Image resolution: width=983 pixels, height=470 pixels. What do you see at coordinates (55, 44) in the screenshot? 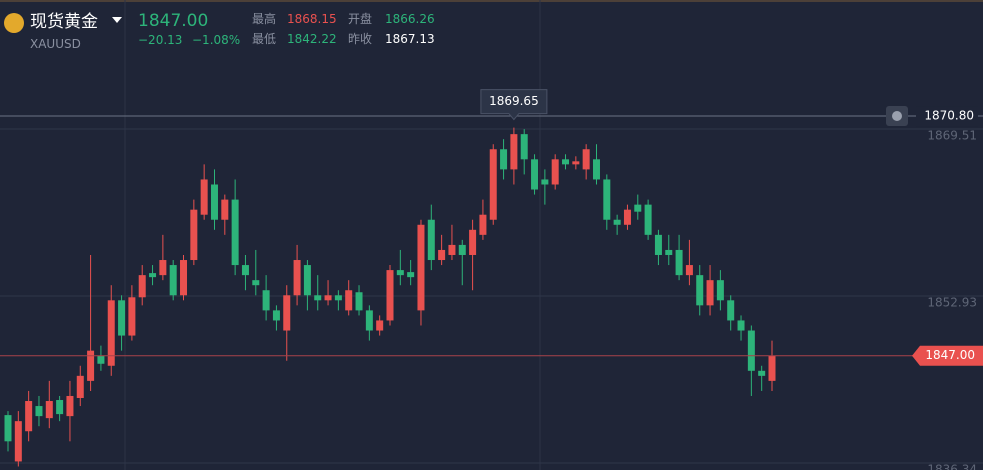
I see `symbol: XAUUSD` at bounding box center [55, 44].